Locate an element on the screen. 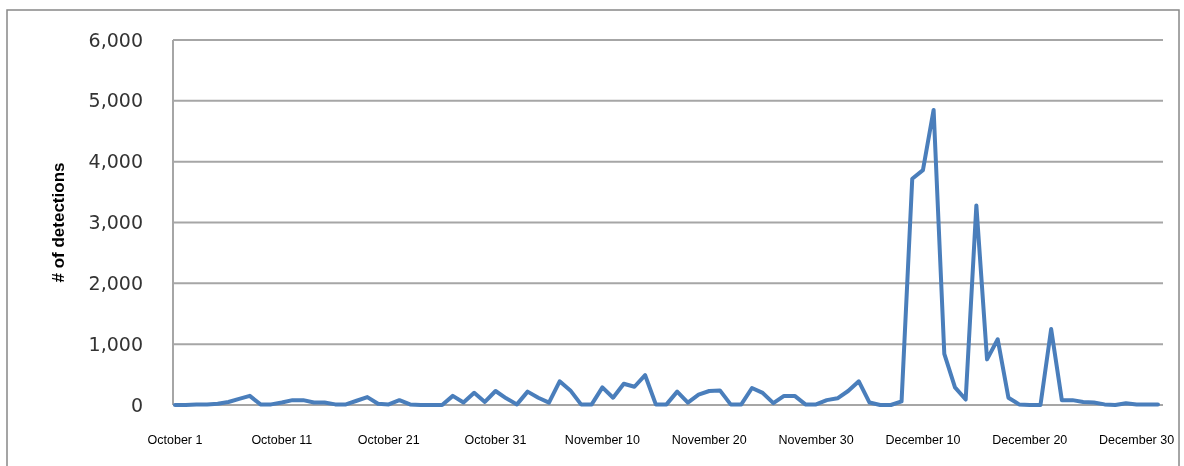  y-tick-label: 4,000 is located at coordinates (115, 161).